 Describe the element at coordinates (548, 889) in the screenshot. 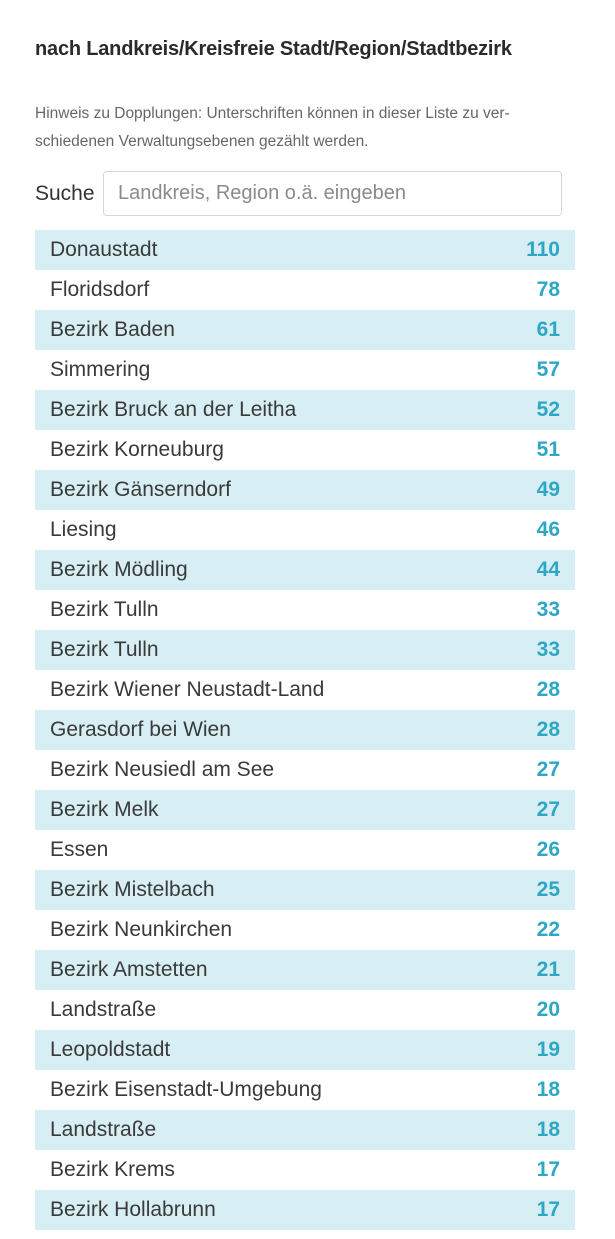

I see `signature-count: 25` at that location.